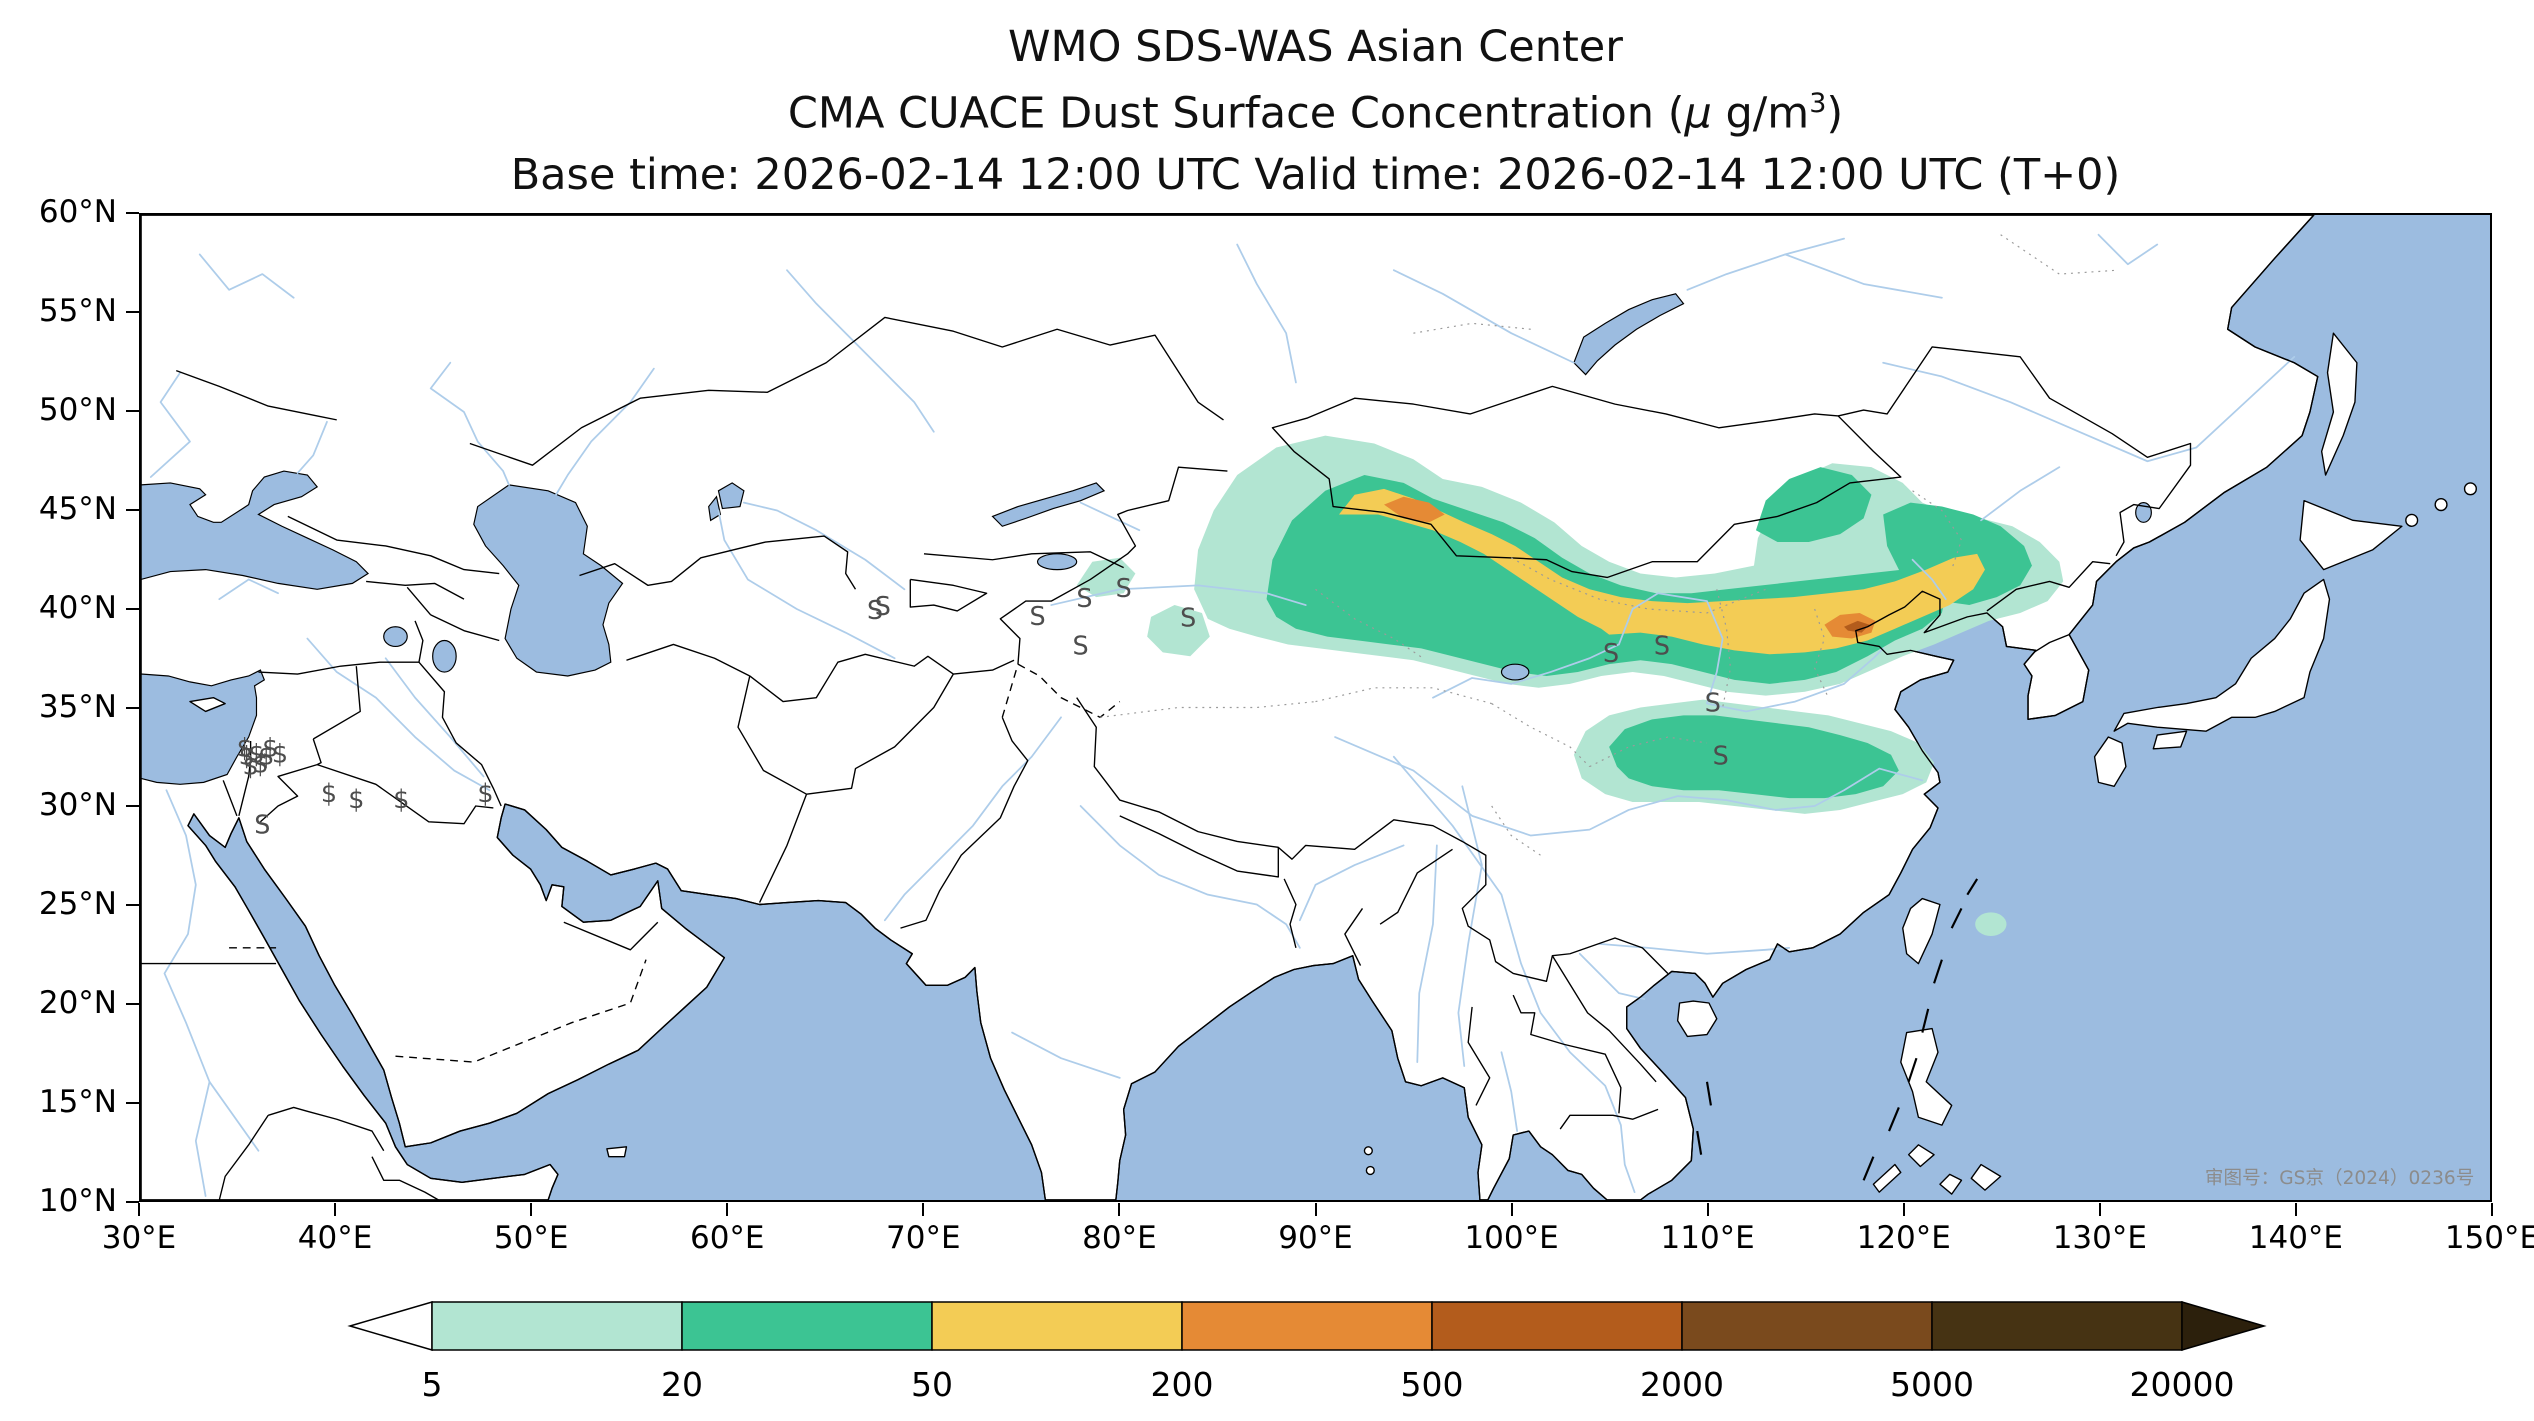  What do you see at coordinates (2296, 1238) in the screenshot?
I see `lon-tick-label: 140°E` at bounding box center [2296, 1238].